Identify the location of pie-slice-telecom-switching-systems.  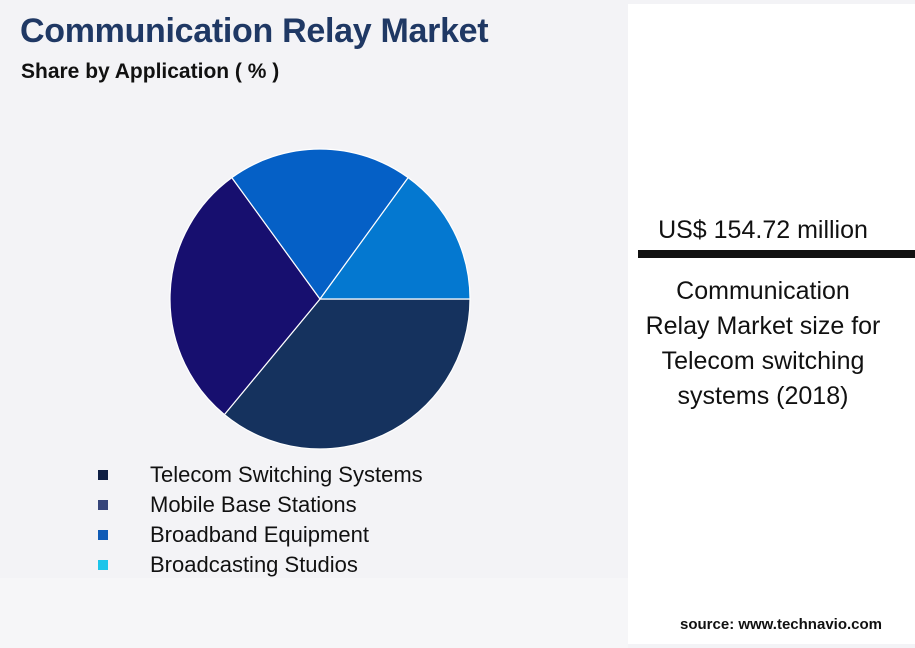
(347, 374).